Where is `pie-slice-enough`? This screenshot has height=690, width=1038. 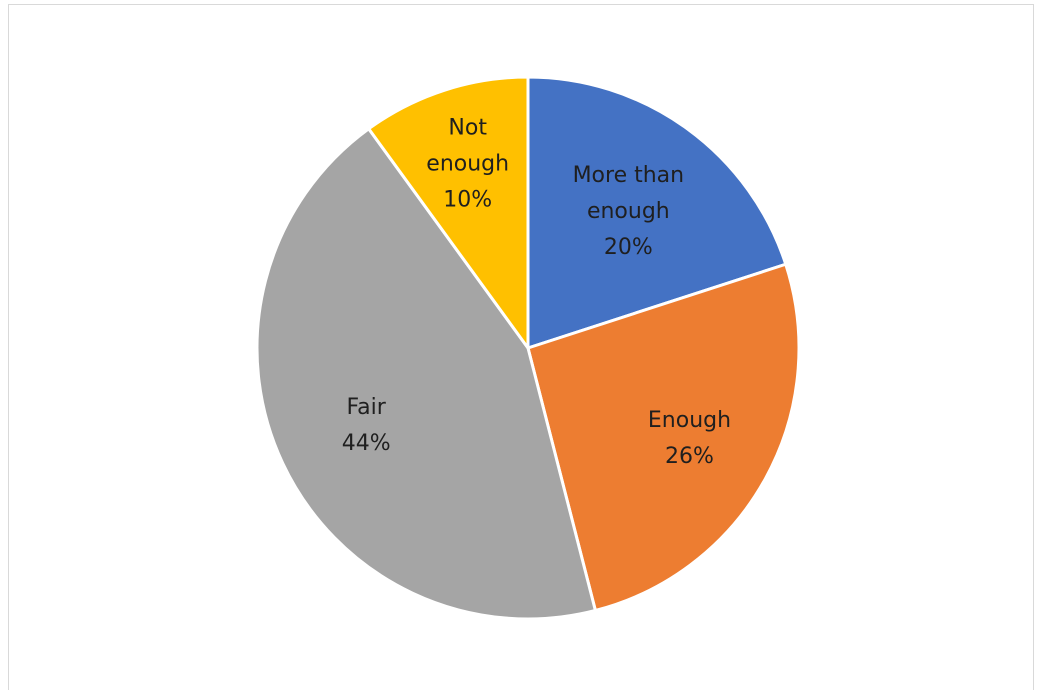
pie-slice-enough is located at coordinates (663, 437).